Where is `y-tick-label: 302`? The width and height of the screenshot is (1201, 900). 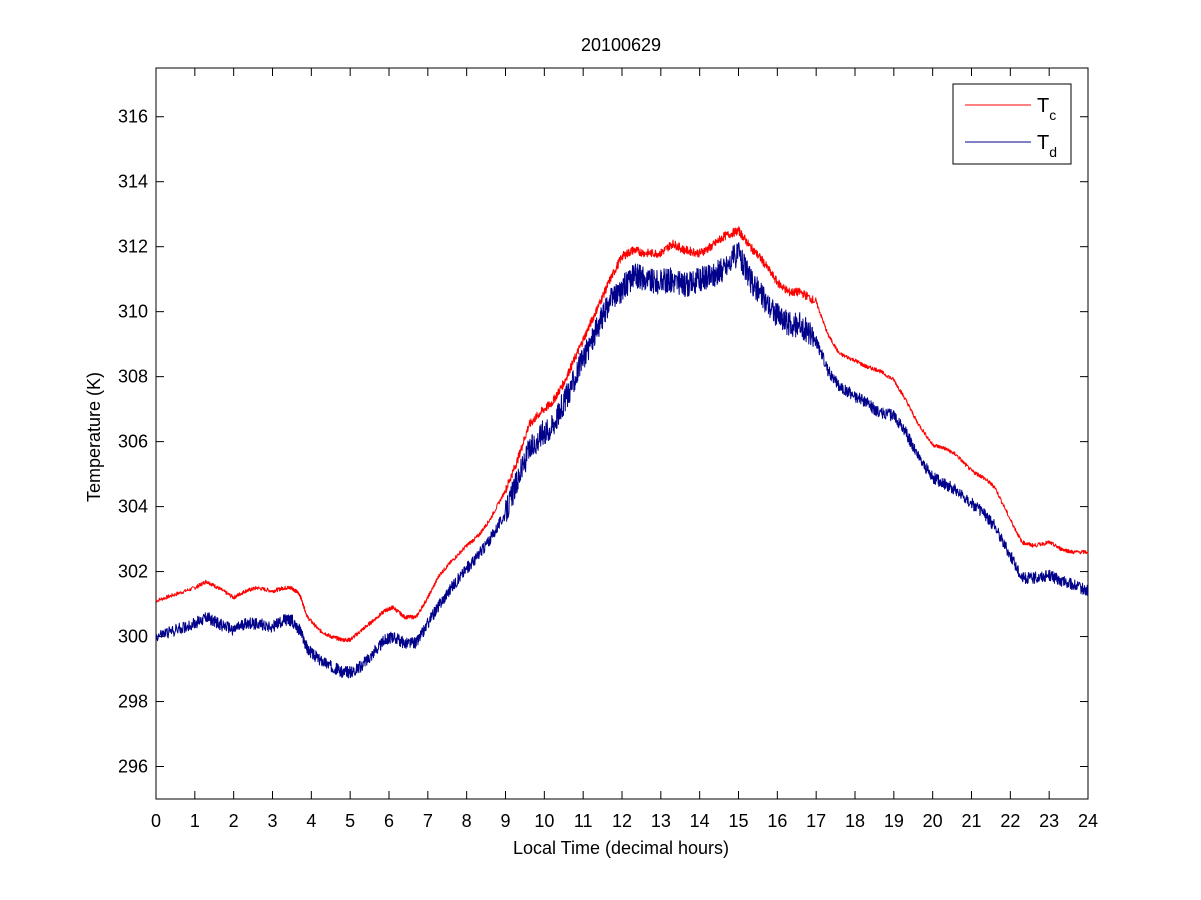
y-tick-label: 302 is located at coordinates (133, 572).